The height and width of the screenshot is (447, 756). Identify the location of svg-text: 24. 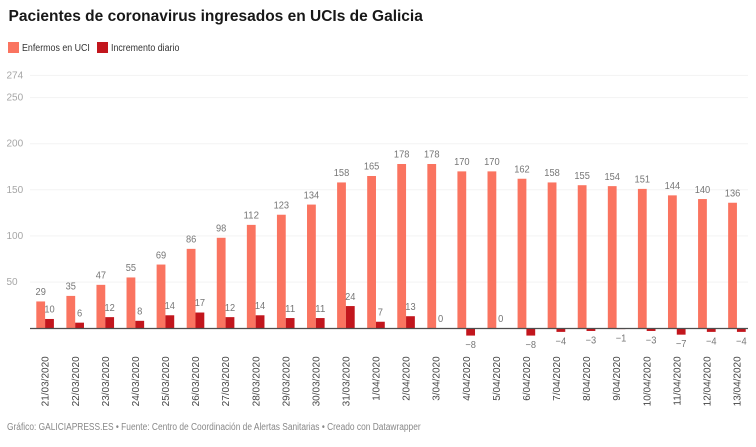
(350, 297).